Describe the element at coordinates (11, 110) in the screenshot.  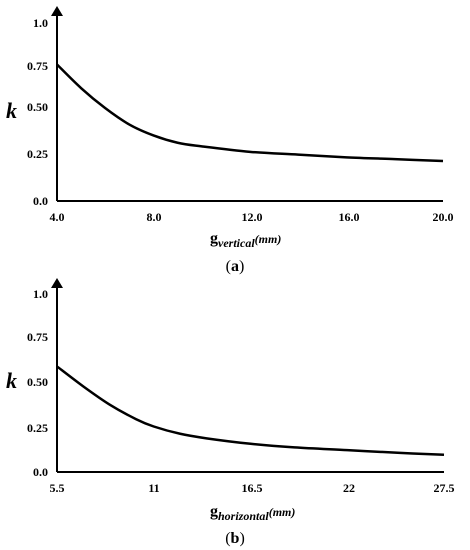
I see `chart-a-y-label: k` at that location.